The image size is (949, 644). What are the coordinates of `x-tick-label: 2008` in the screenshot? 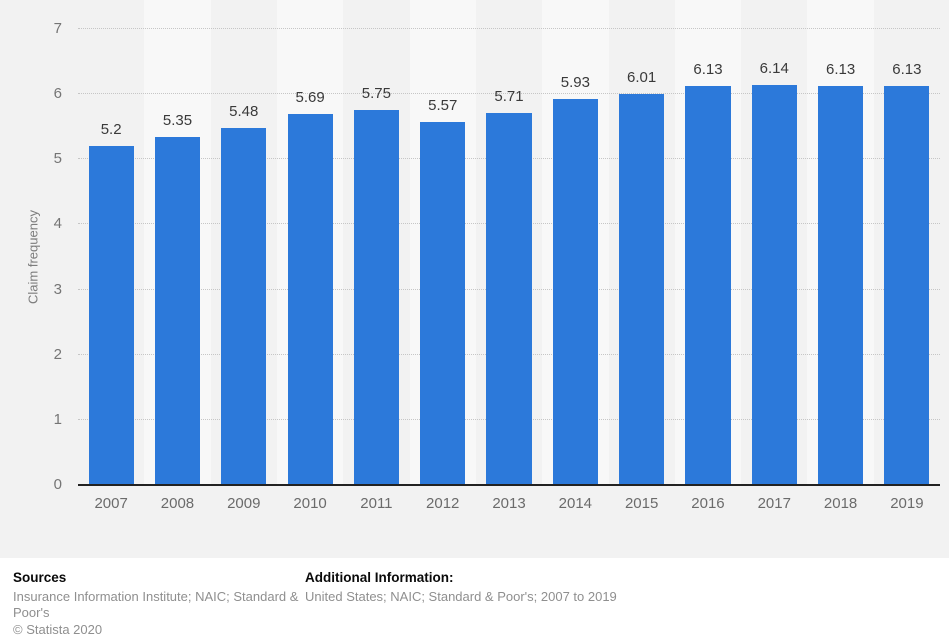 It's located at (177, 503).